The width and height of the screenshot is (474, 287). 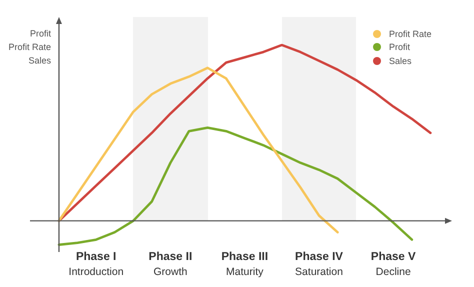 I want to click on y-axis-title: Profit Profit Rate Sales, so click(x=30, y=47).